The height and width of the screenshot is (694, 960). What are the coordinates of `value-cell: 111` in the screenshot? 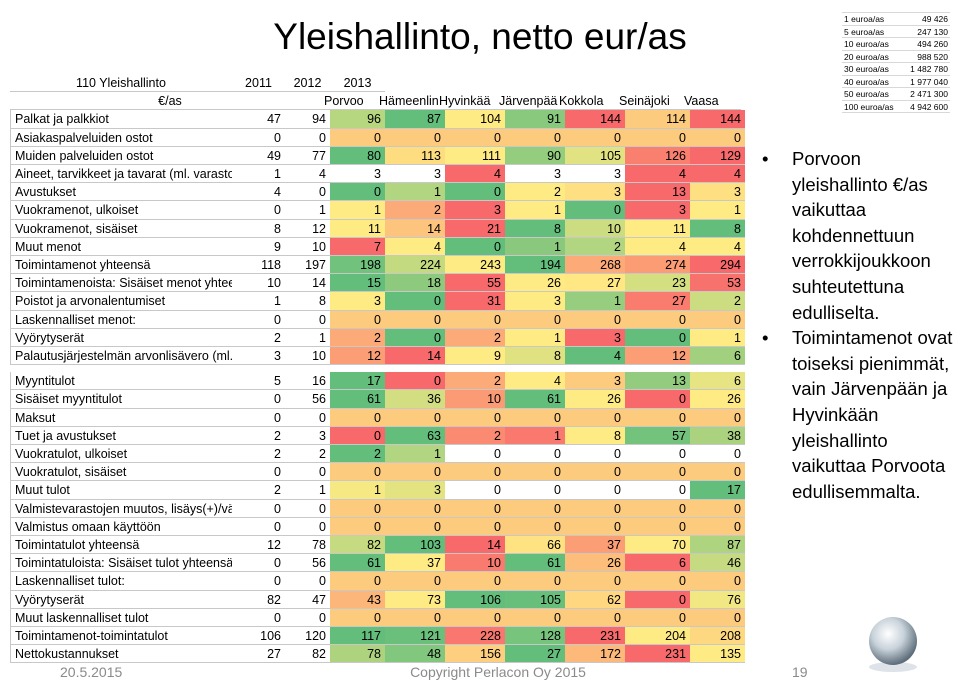 It's located at (475, 155).